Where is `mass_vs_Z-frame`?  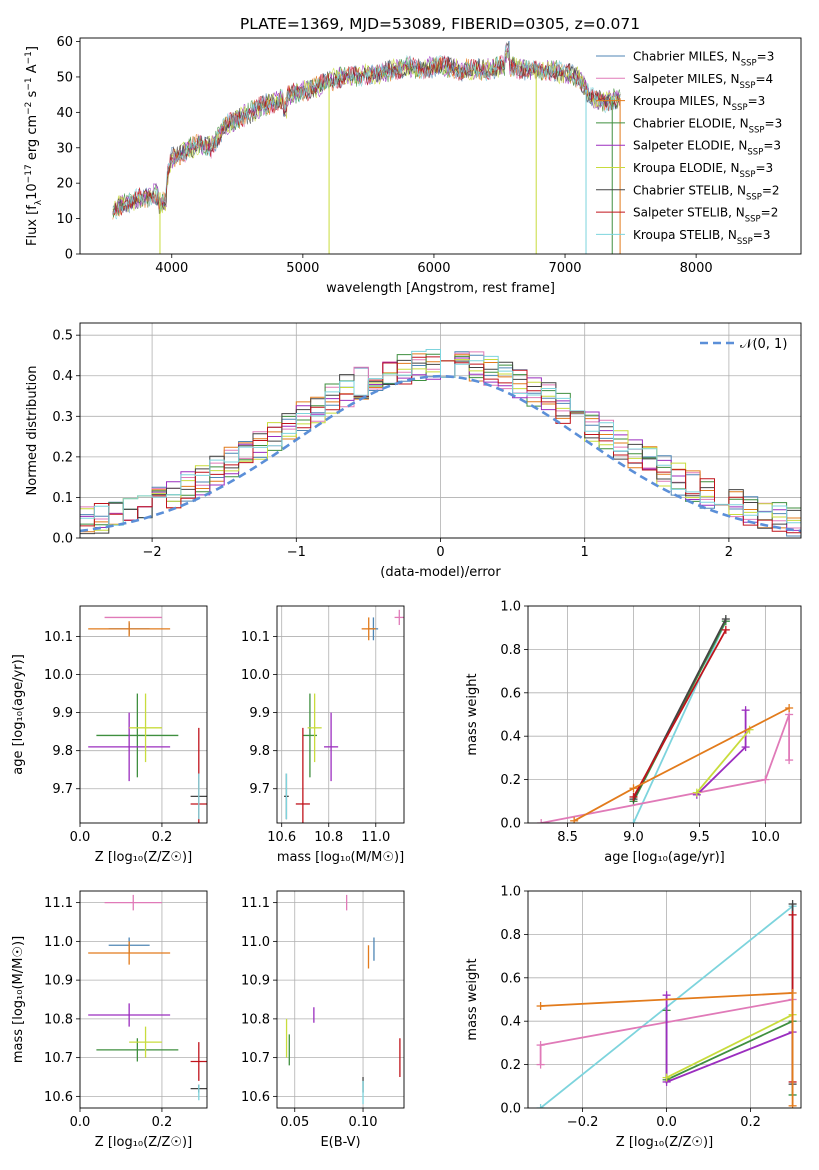
mass_vs_Z-frame is located at coordinates (143, 999).